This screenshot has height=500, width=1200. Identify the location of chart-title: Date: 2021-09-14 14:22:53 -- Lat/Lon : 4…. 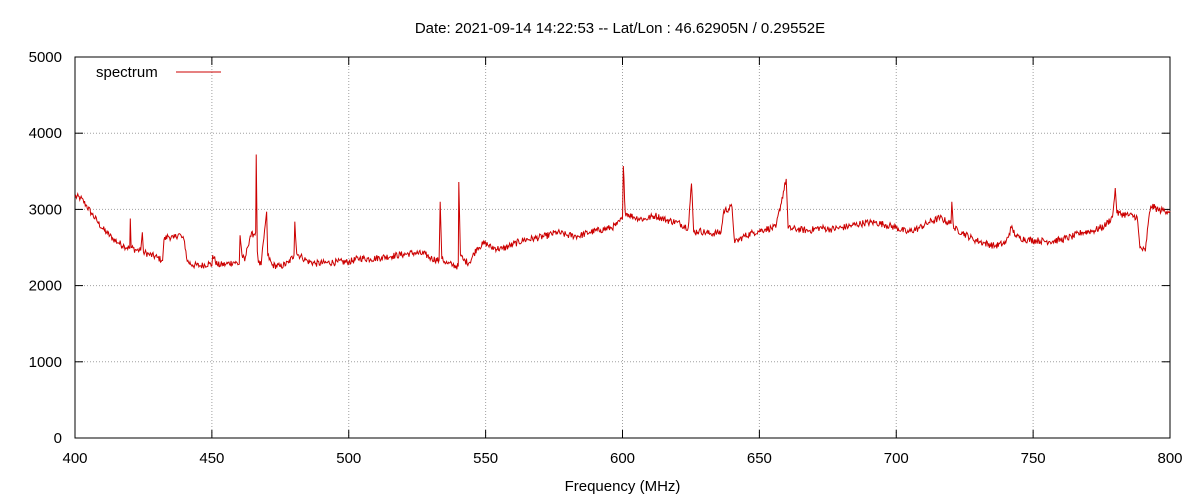
(620, 28).